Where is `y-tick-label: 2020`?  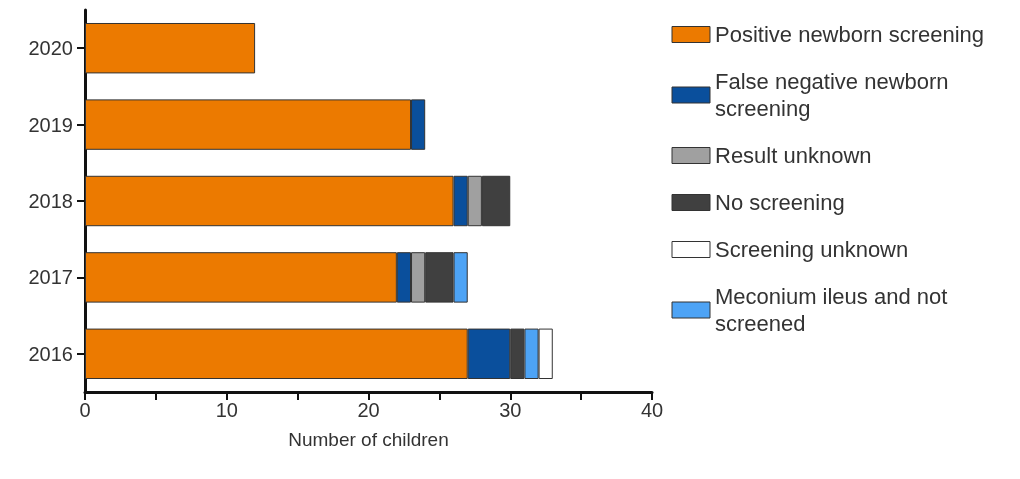 y-tick-label: 2020 is located at coordinates (50, 48).